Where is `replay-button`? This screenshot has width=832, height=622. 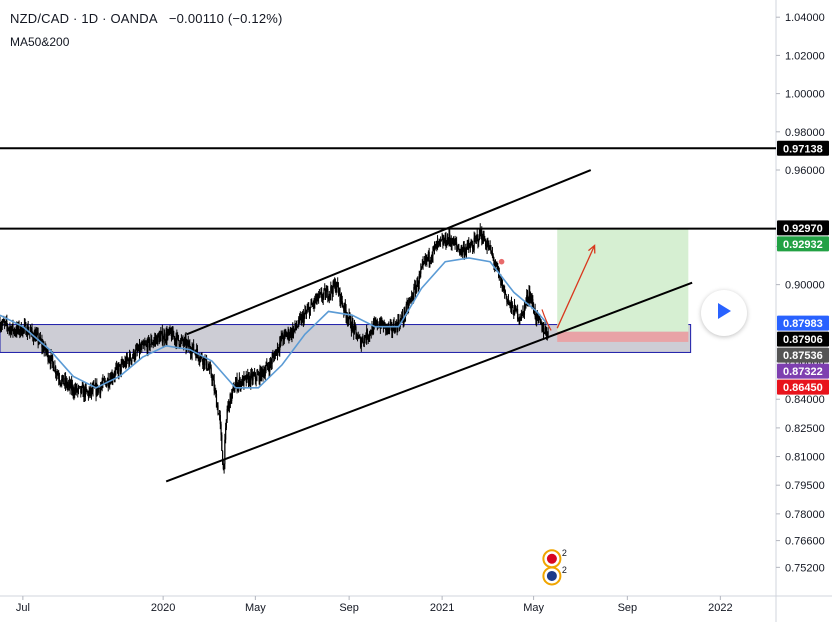
replay-button is located at coordinates (724, 313).